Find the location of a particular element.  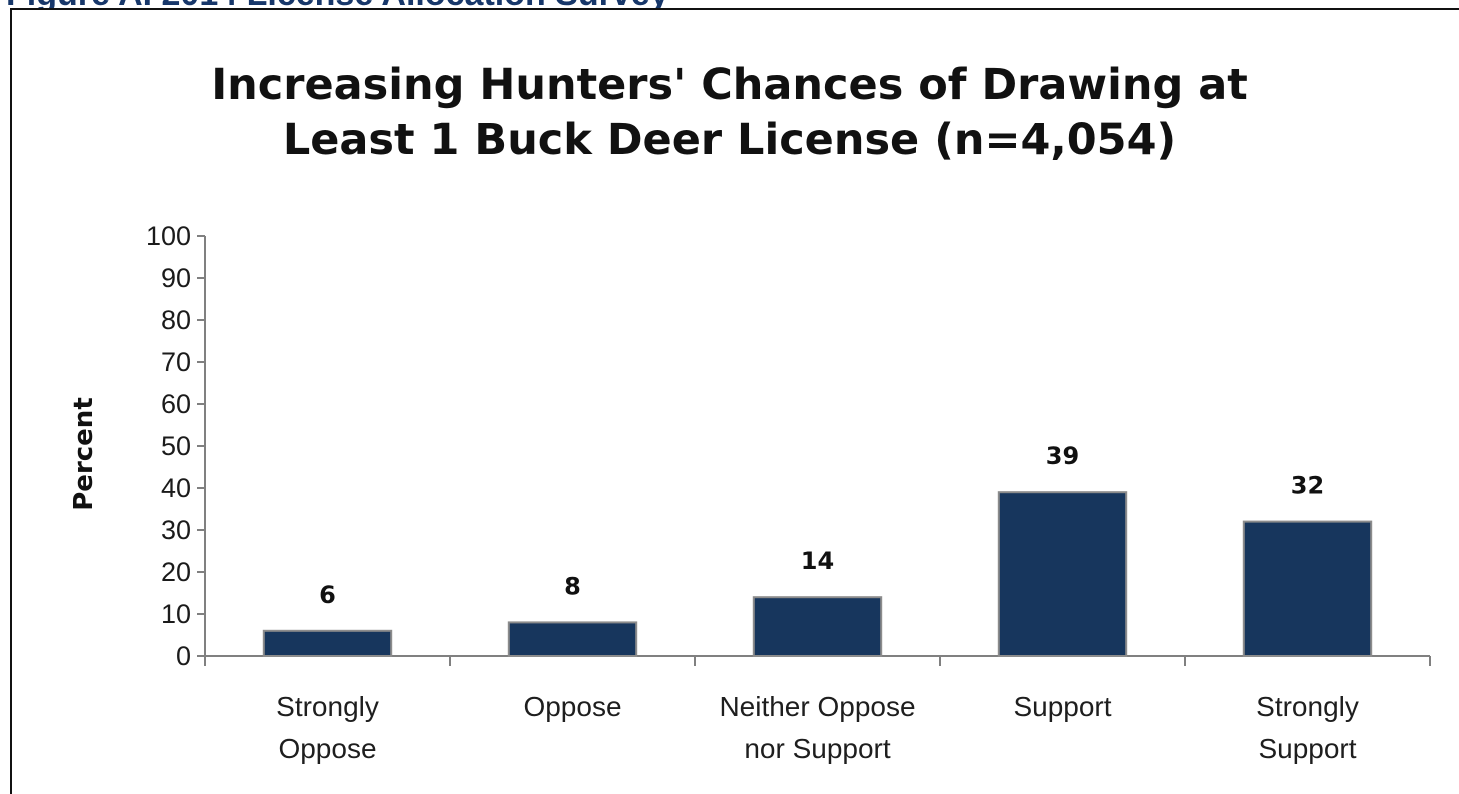

y-tick-label: 90 is located at coordinates (176, 278).